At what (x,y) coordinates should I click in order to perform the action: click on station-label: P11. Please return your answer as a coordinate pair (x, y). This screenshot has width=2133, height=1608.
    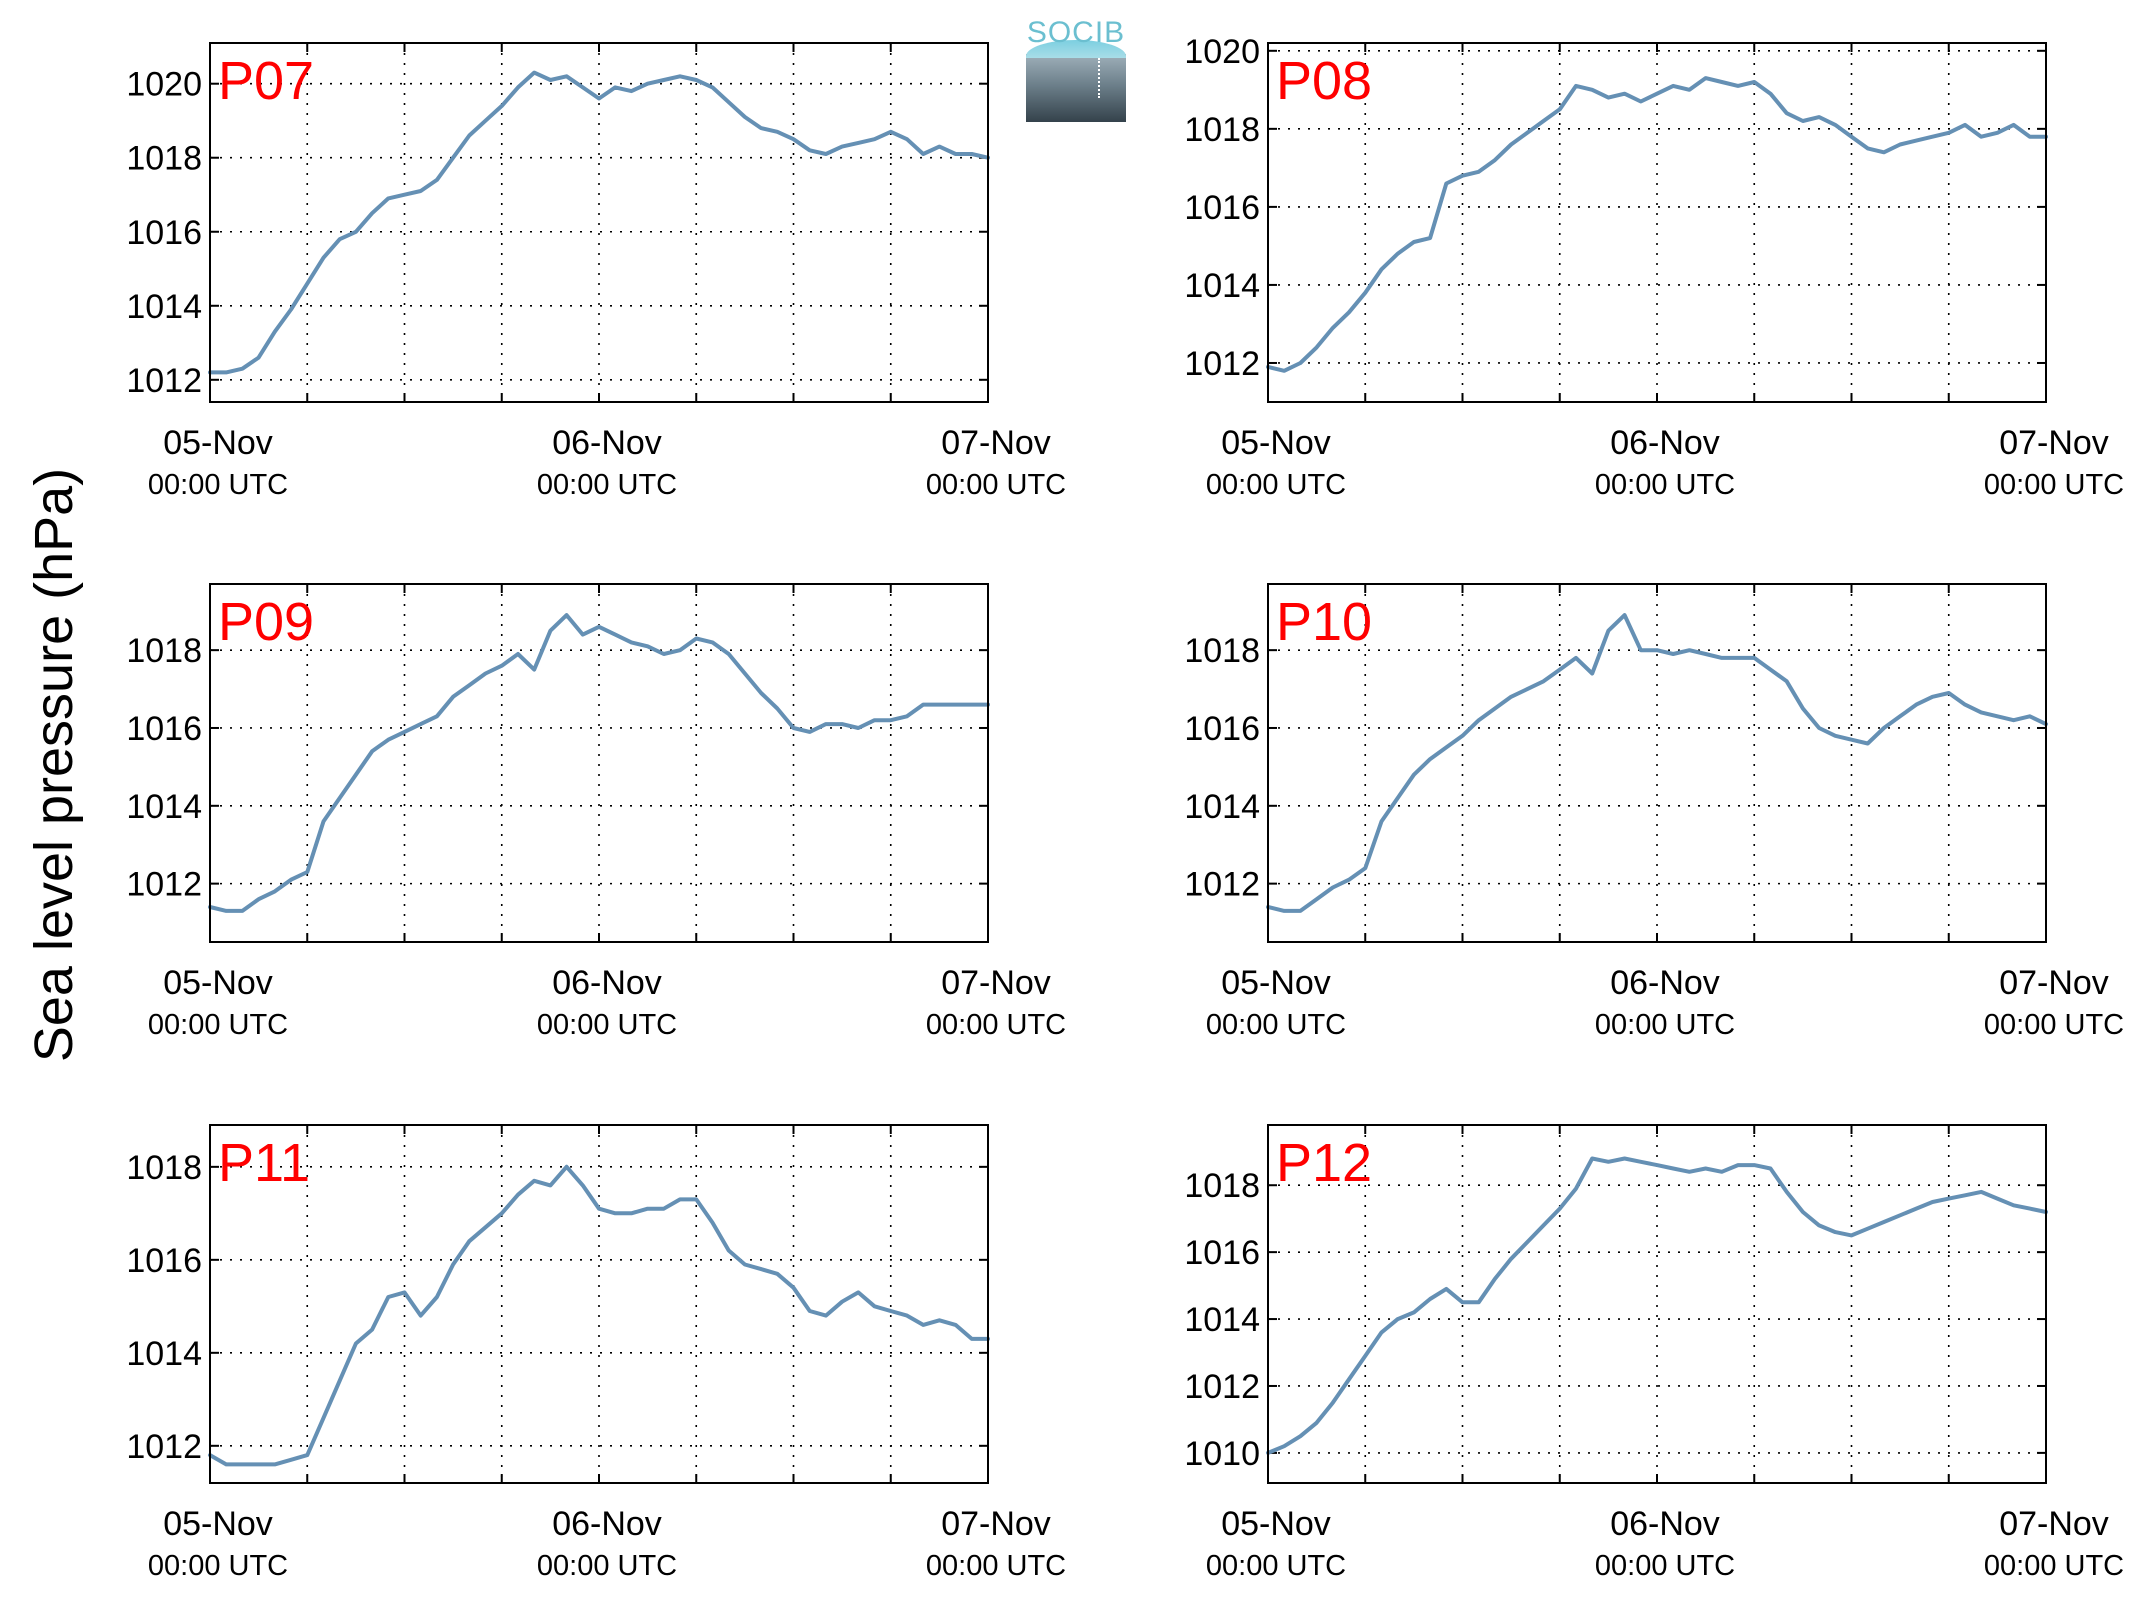
    Looking at the image, I should click on (264, 1163).